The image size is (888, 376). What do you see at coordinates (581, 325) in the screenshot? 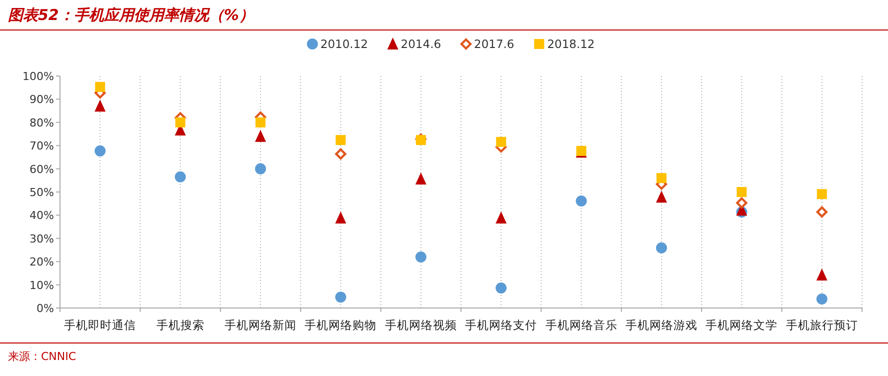
I see `x-tick-label: 手机网络音乐` at bounding box center [581, 325].